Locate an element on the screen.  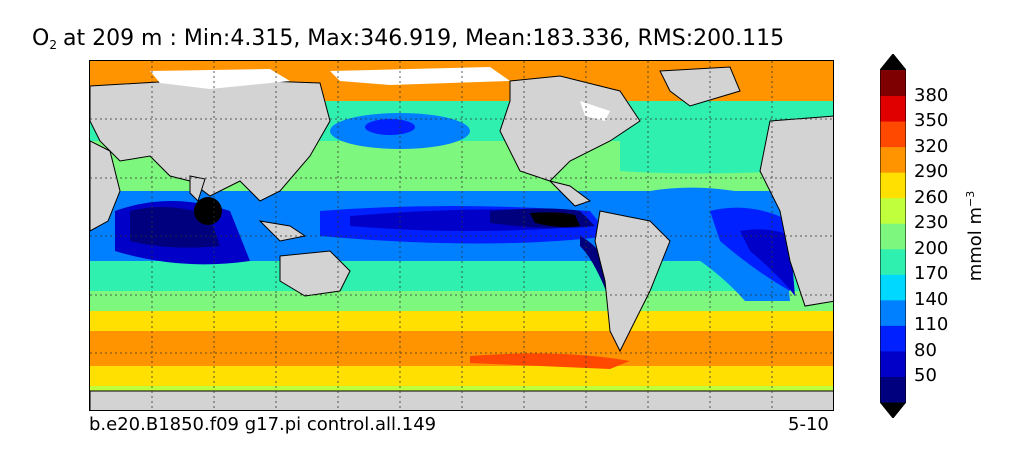
colorbar-tick-label: 50 is located at coordinates (925, 376).